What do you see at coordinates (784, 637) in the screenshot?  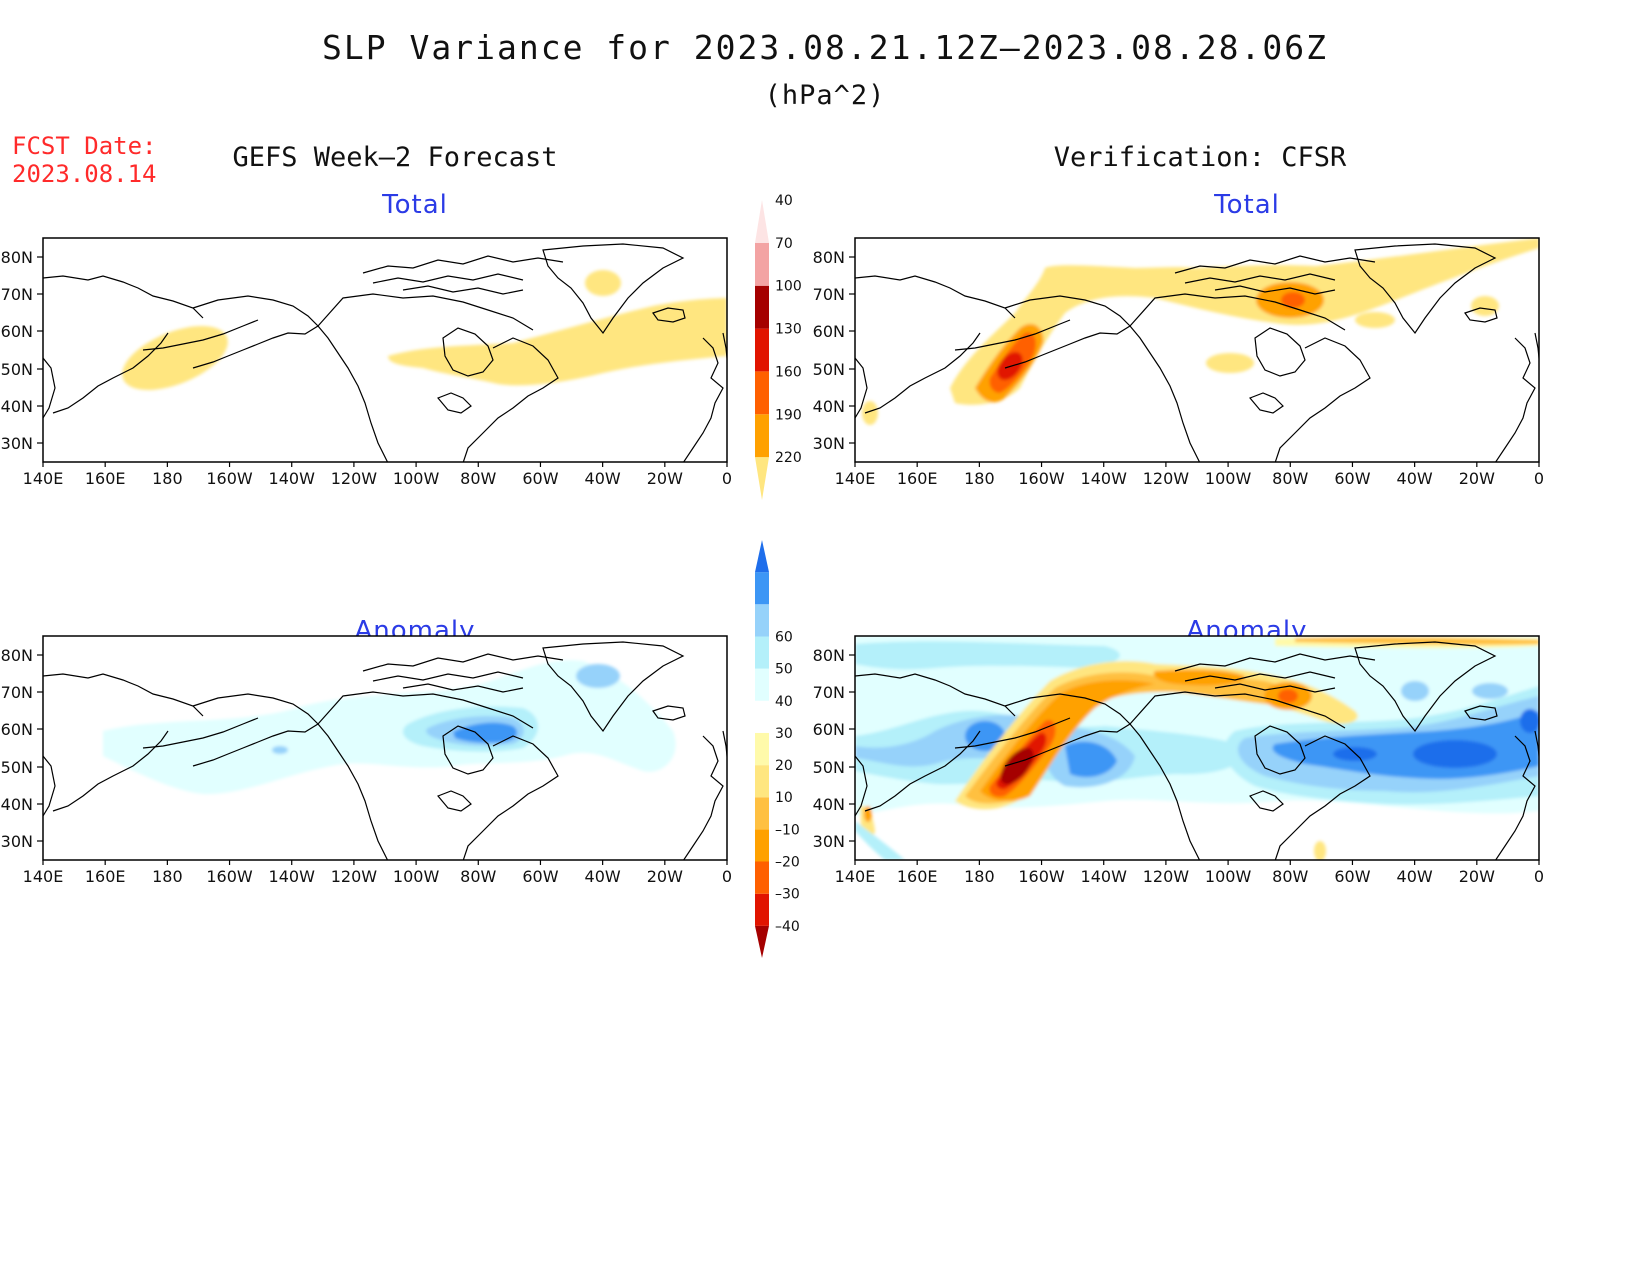 I see `colorbar-label: 60` at bounding box center [784, 637].